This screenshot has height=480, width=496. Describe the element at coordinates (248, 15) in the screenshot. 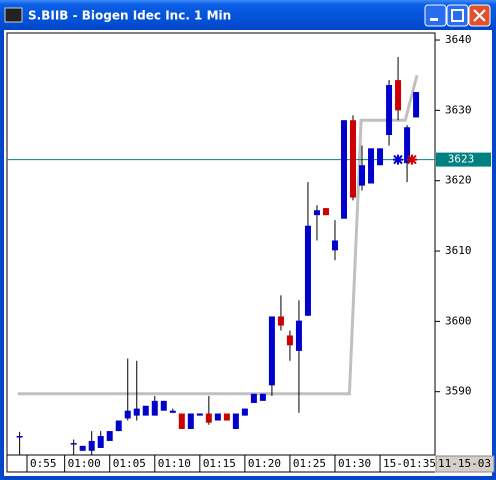

I see `title-bar` at that location.